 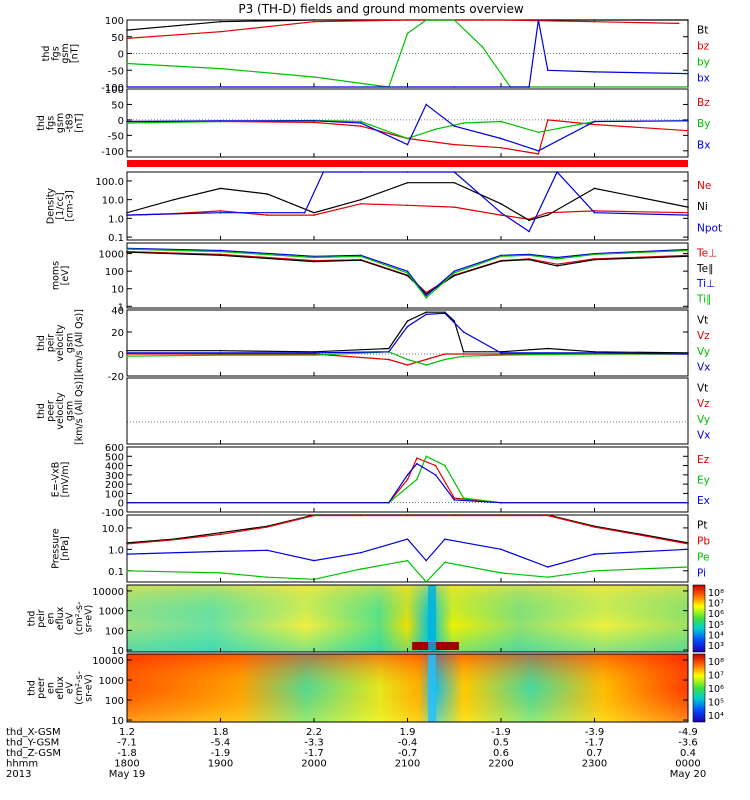 What do you see at coordinates (51, 206) in the screenshot?
I see `y-axis-label: Density` at bounding box center [51, 206].